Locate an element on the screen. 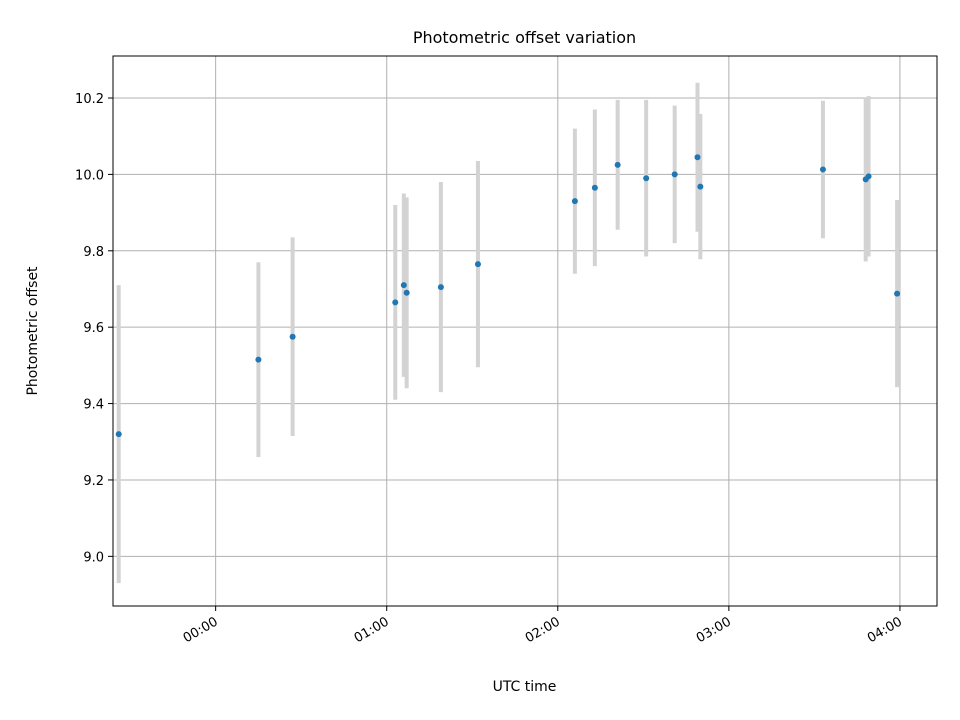  chart-title: Photometric offset variation is located at coordinates (524, 37).